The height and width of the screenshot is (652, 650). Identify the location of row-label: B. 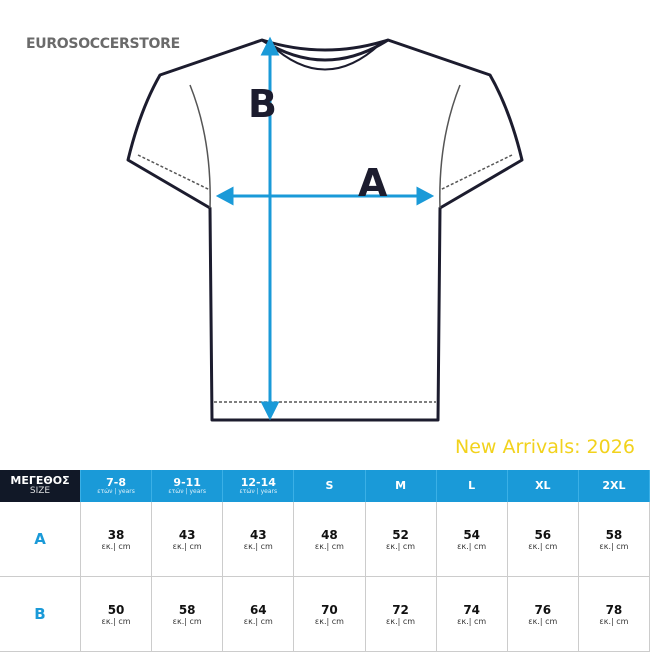
(40, 614).